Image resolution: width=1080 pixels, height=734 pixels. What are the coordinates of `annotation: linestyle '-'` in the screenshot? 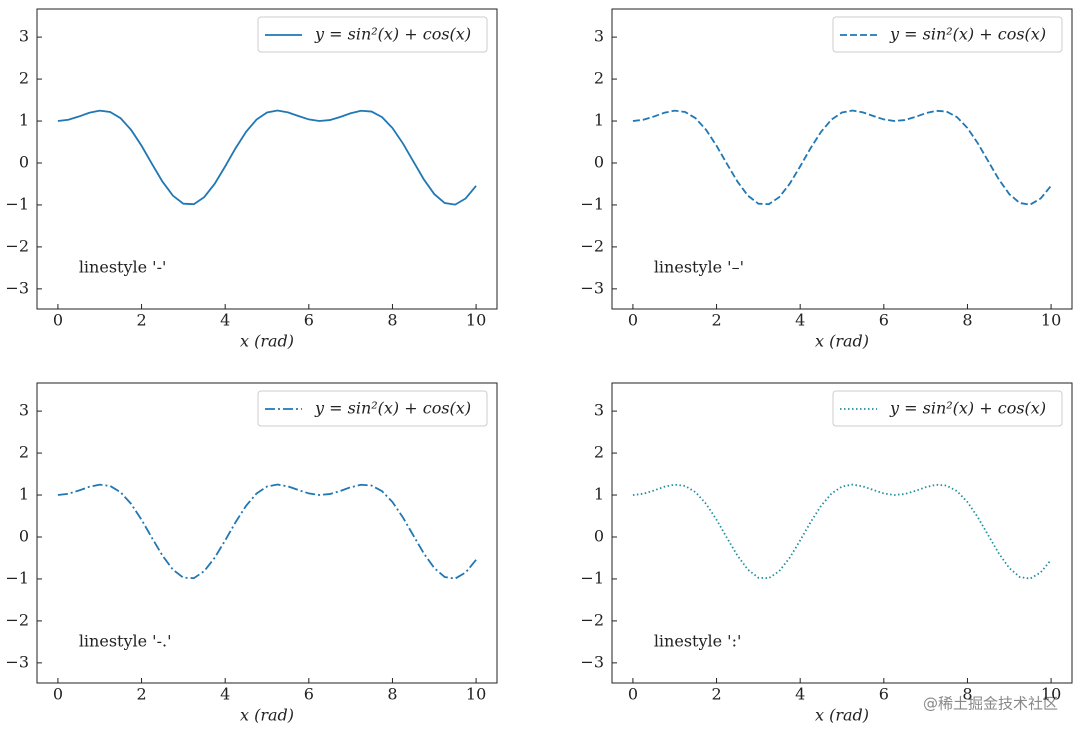 It's located at (123, 266).